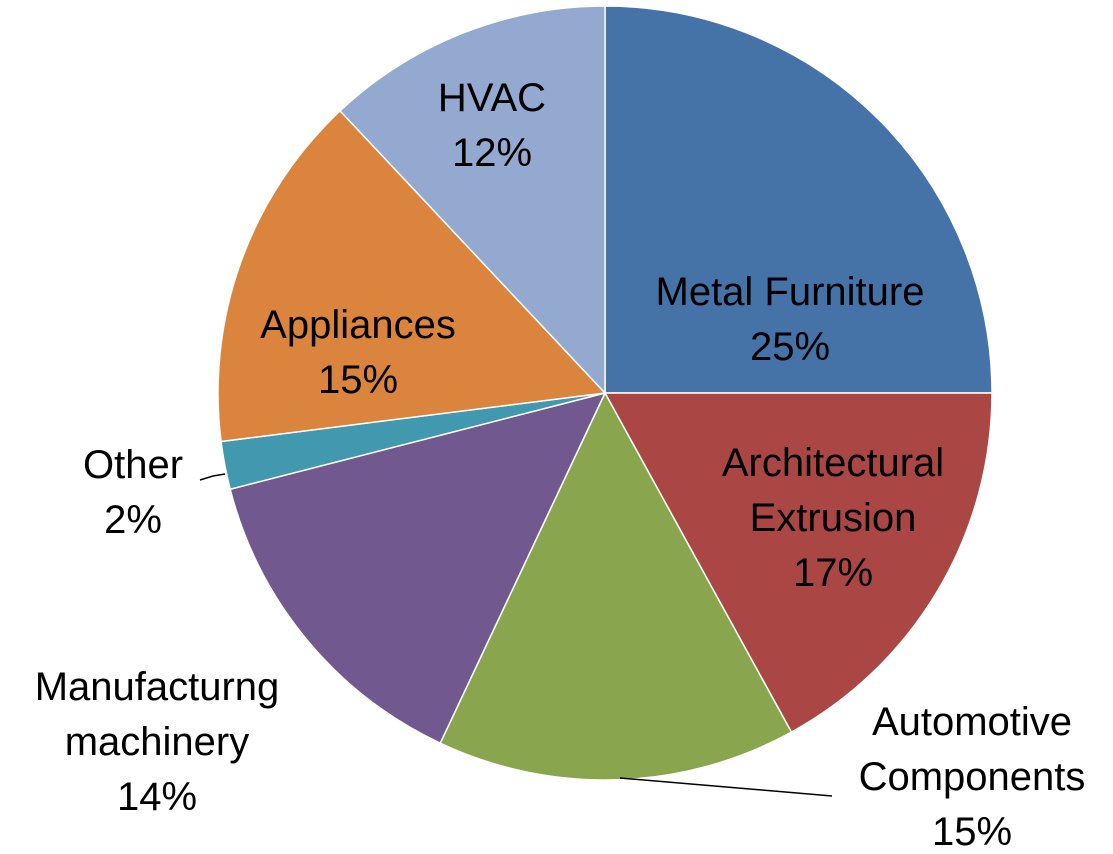 The image size is (1113, 854). Describe the element at coordinates (790, 320) in the screenshot. I see `data-label: Metal Furniture 25%` at that location.